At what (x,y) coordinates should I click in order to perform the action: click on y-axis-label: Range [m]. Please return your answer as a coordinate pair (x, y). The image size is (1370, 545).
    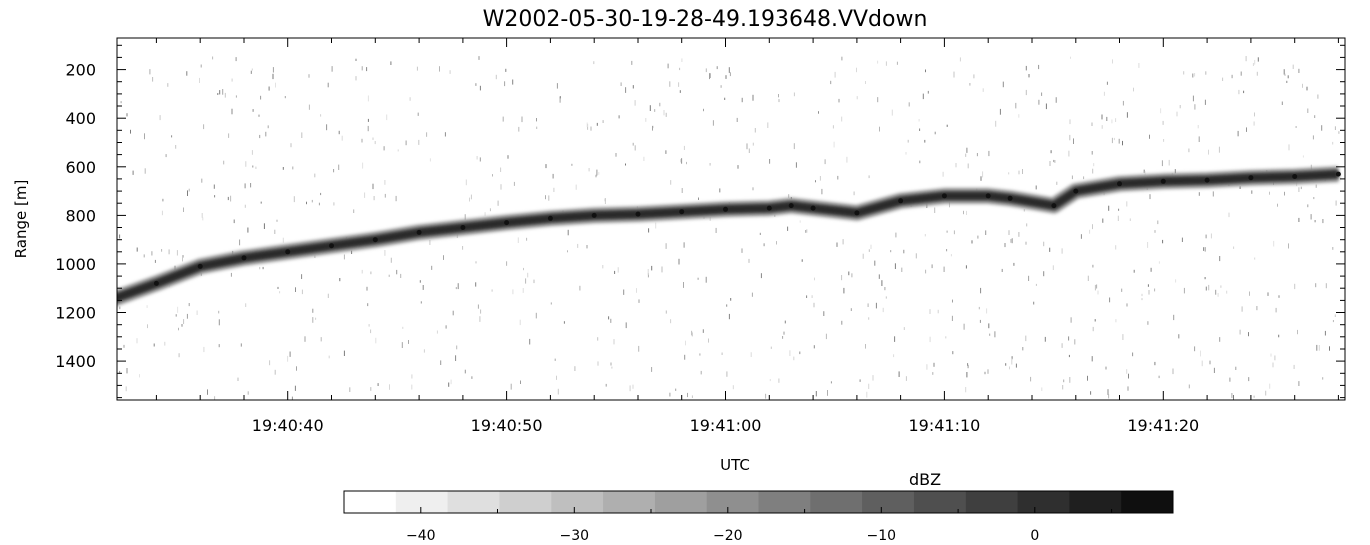
    Looking at the image, I should click on (21, 219).